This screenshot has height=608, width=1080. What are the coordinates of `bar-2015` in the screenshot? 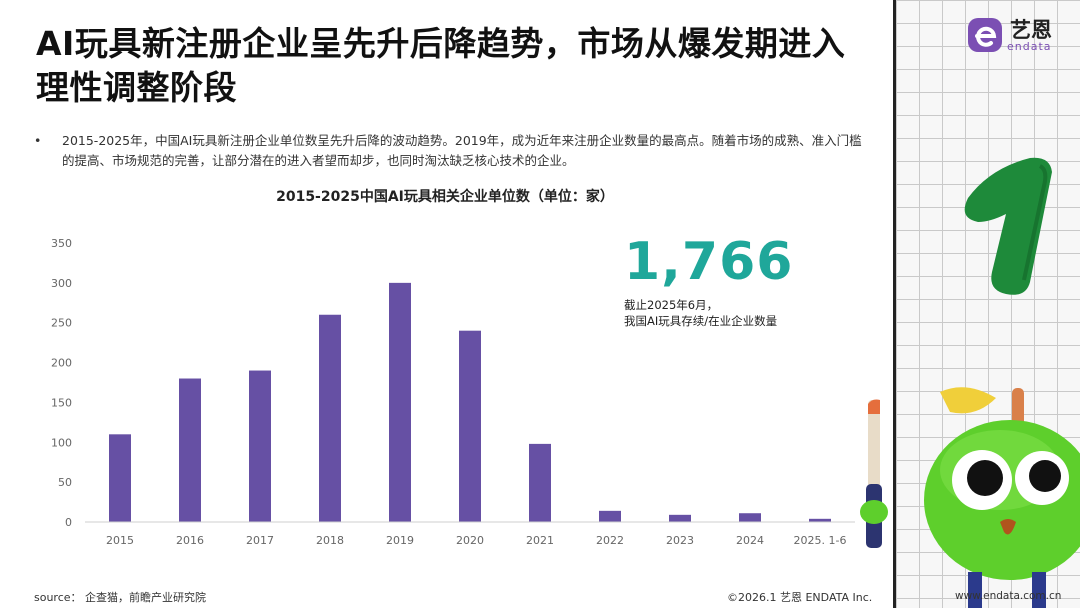 It's located at (120, 478).